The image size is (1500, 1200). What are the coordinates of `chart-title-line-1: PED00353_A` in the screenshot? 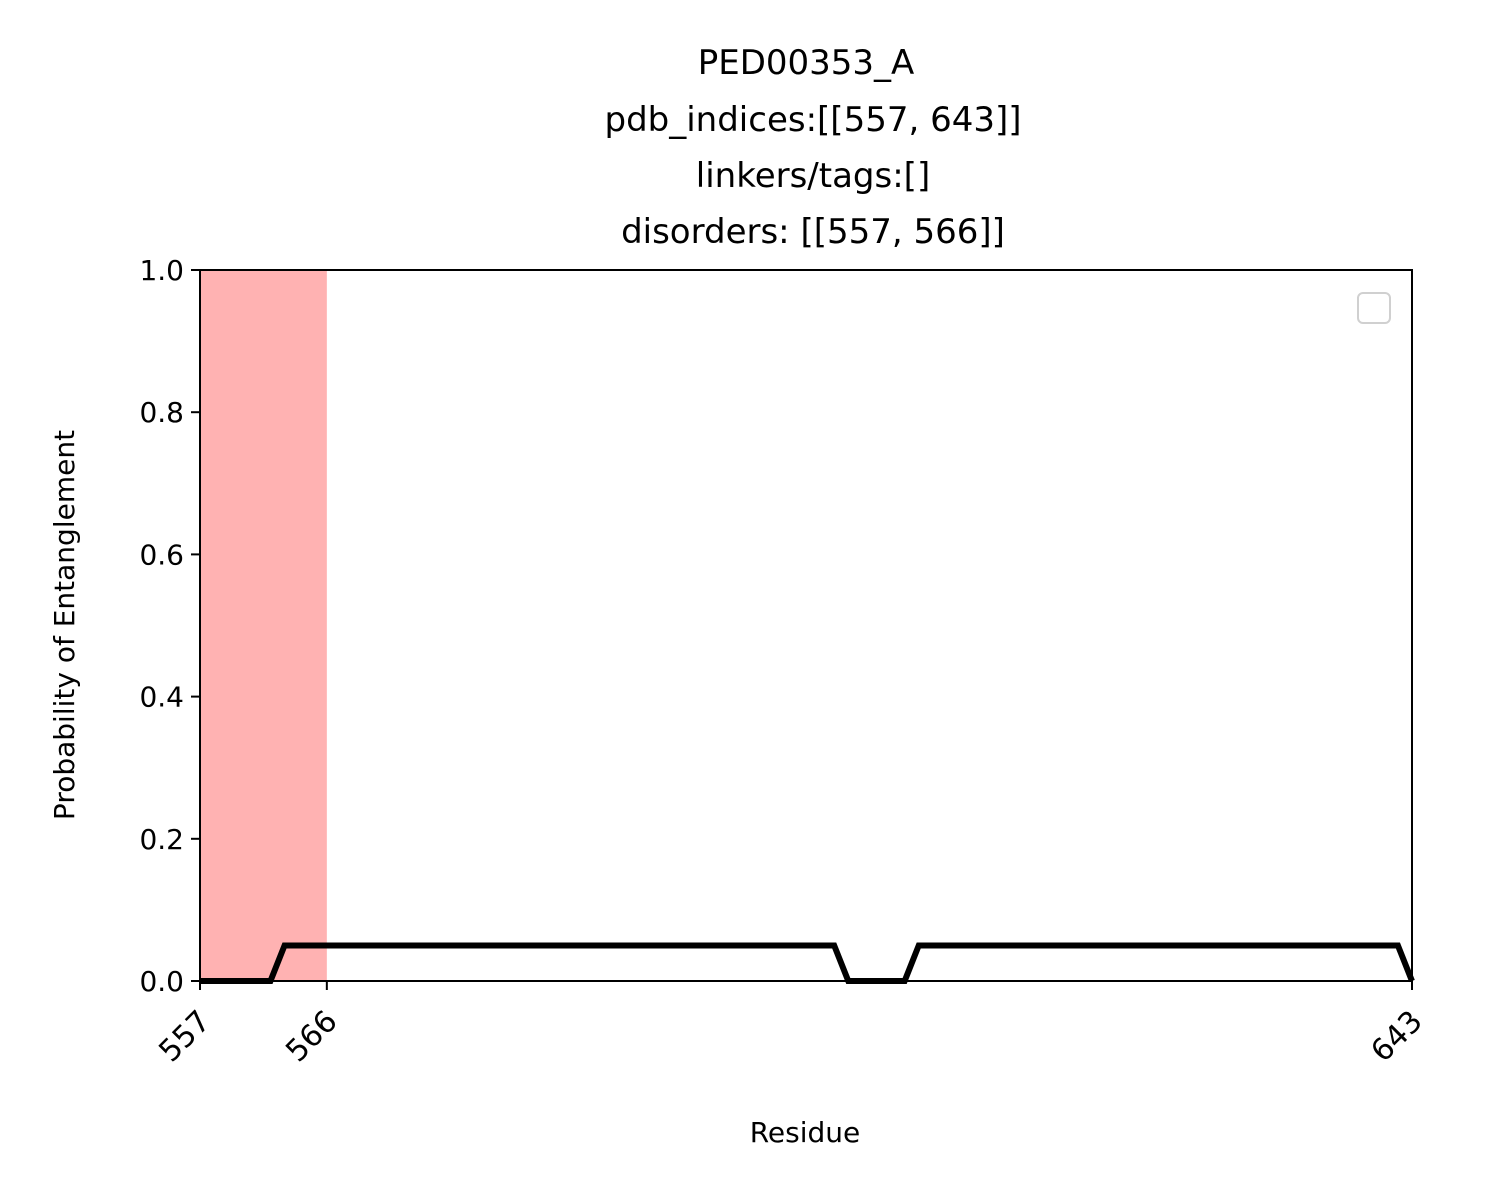 It's located at (806, 63).